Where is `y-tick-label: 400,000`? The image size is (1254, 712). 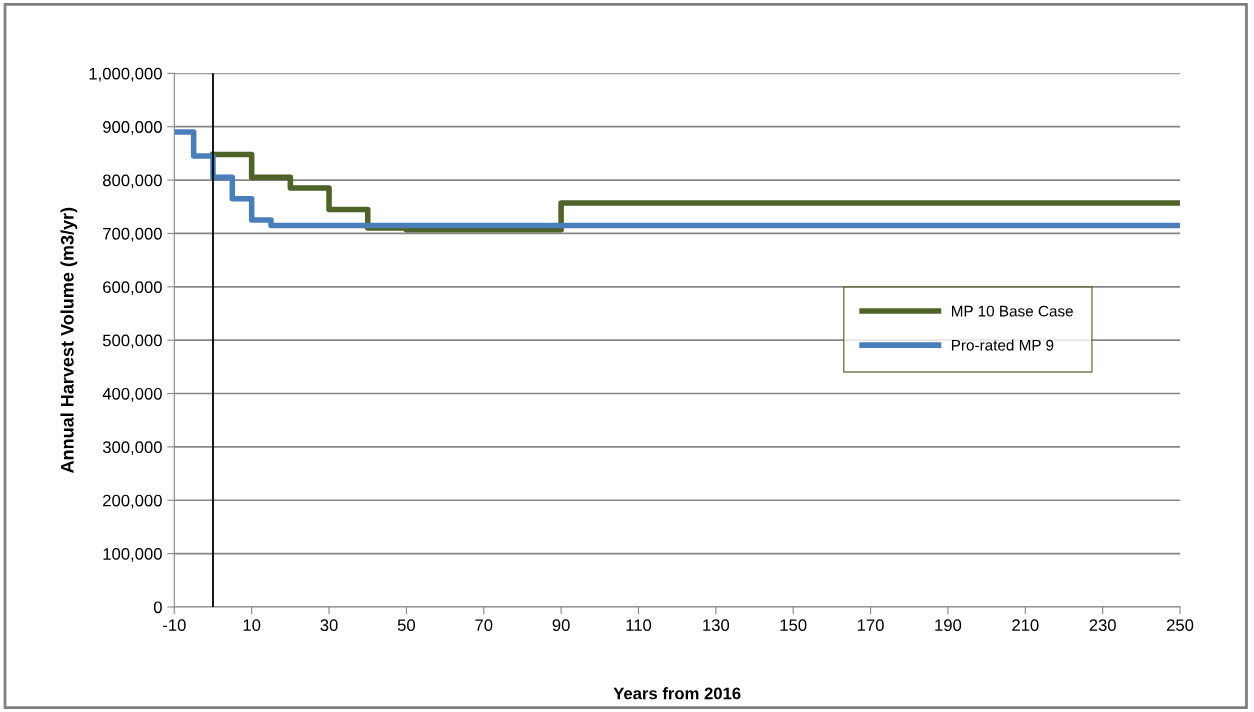
y-tick-label: 400,000 is located at coordinates (132, 394).